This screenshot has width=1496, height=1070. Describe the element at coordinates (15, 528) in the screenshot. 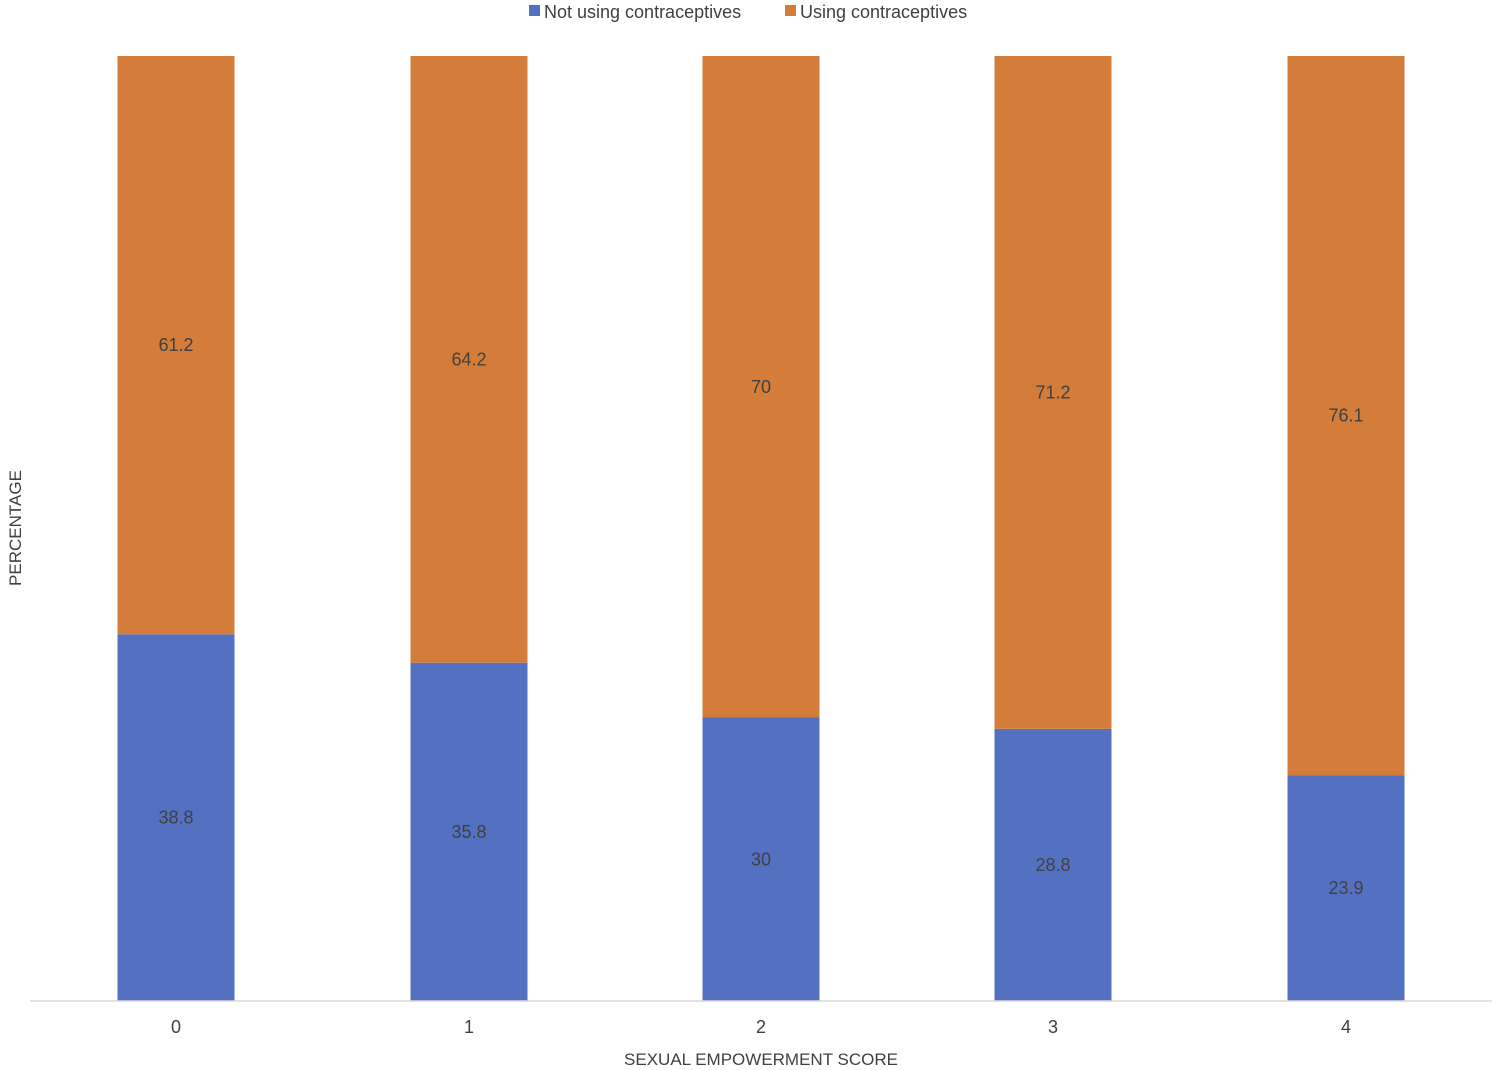

I see `y-axis-title: PERCENTAGE` at that location.